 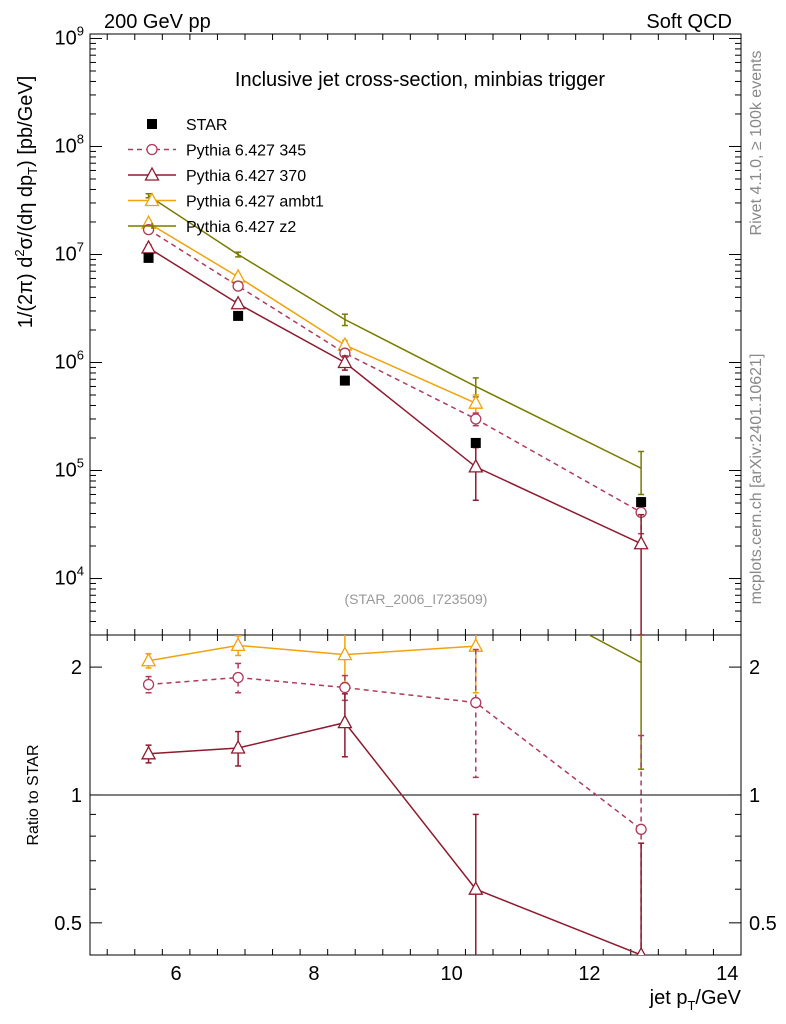 What do you see at coordinates (452, 974) in the screenshot?
I see `x-tick-label: 10` at bounding box center [452, 974].